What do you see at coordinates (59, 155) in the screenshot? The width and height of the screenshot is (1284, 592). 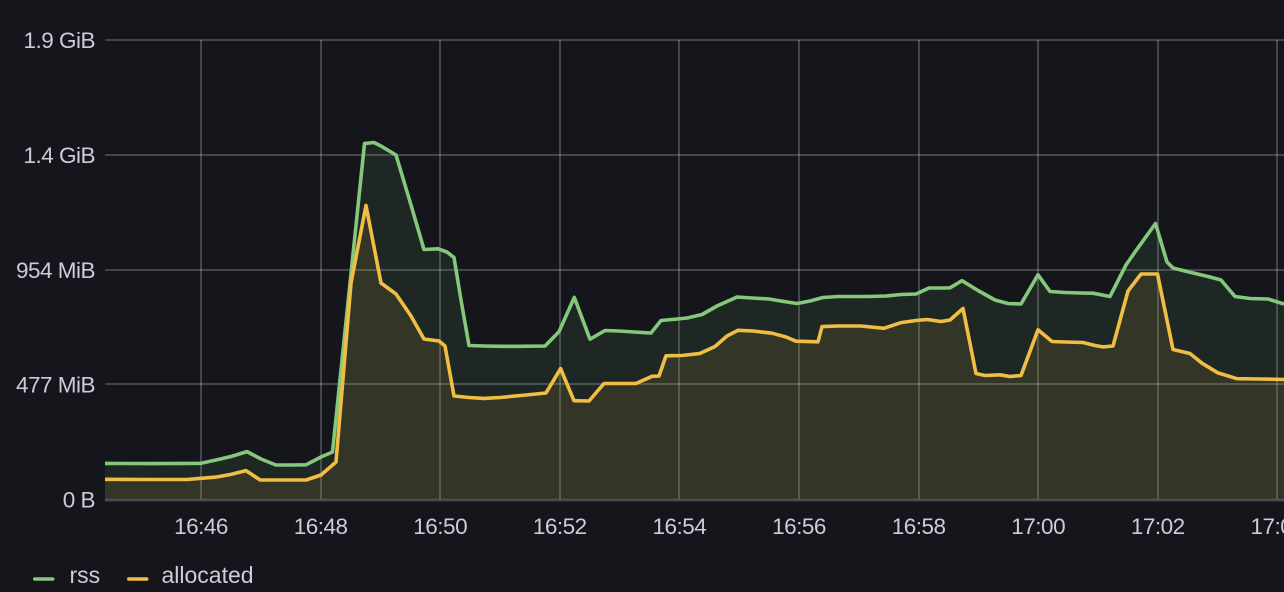 I see `svg-text: 1.4 GiB` at bounding box center [59, 155].